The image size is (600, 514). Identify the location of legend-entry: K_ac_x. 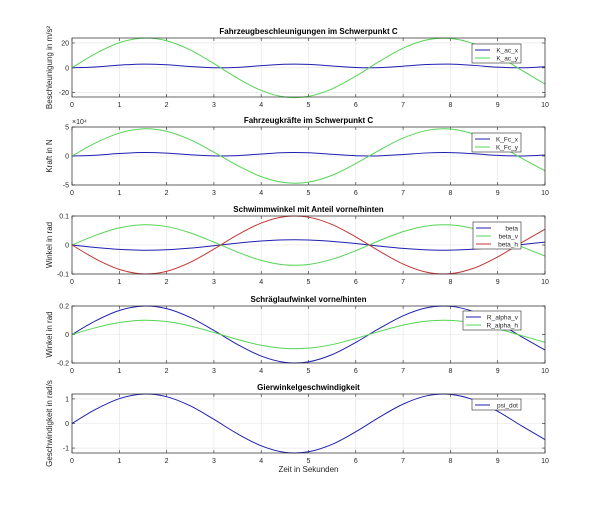
(507, 50).